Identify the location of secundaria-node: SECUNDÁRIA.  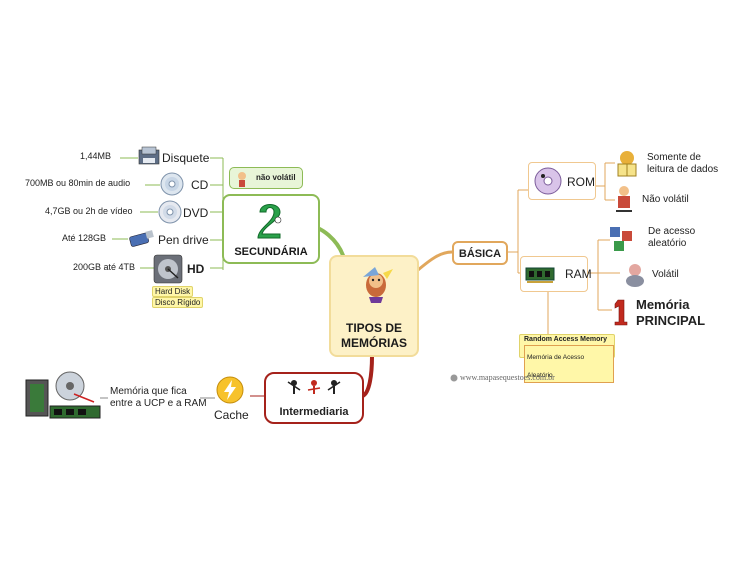
(271, 229).